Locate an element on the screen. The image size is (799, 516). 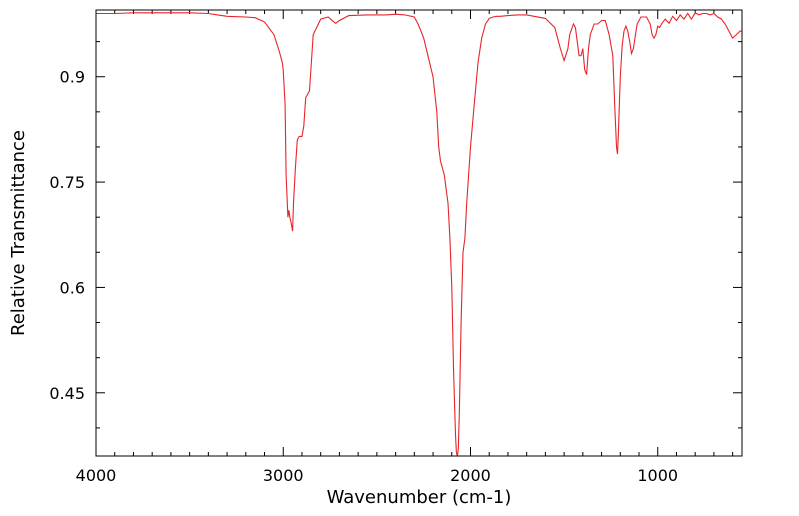
y-tick-label: 0.45 is located at coordinates (67, 393).